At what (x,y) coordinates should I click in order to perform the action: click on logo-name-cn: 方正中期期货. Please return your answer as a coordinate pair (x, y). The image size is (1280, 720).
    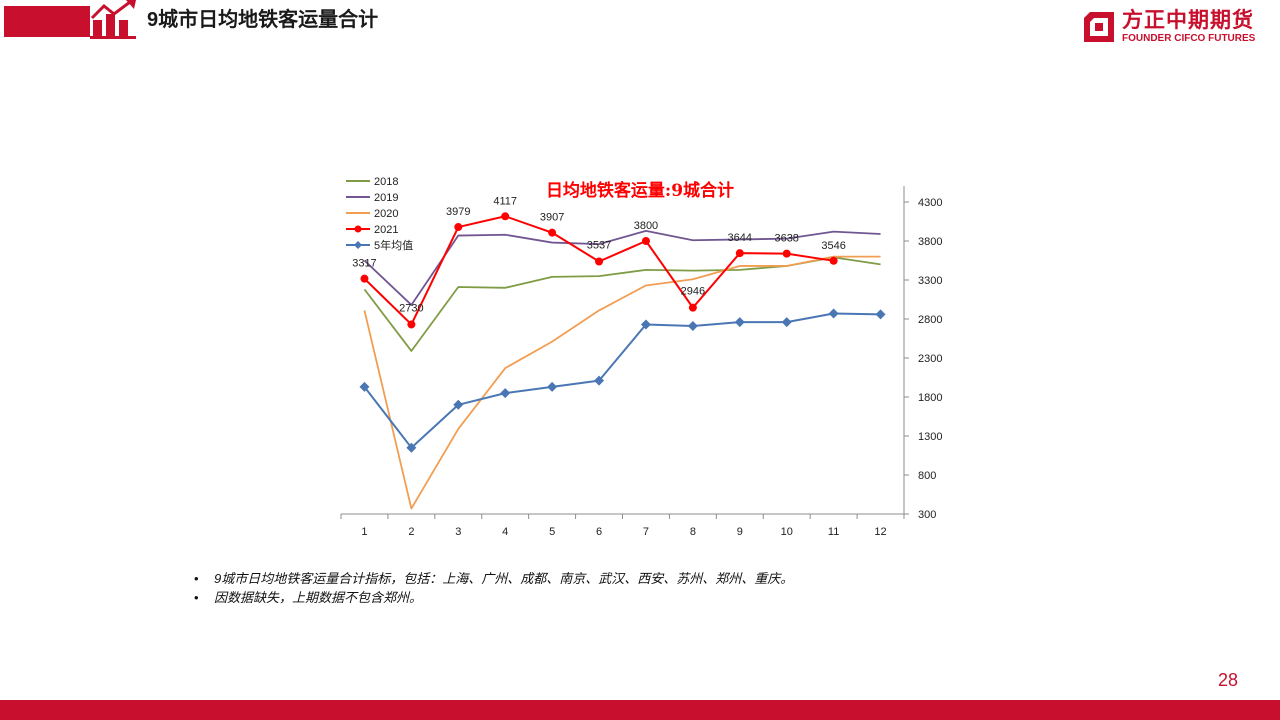
    Looking at the image, I should click on (1188, 20).